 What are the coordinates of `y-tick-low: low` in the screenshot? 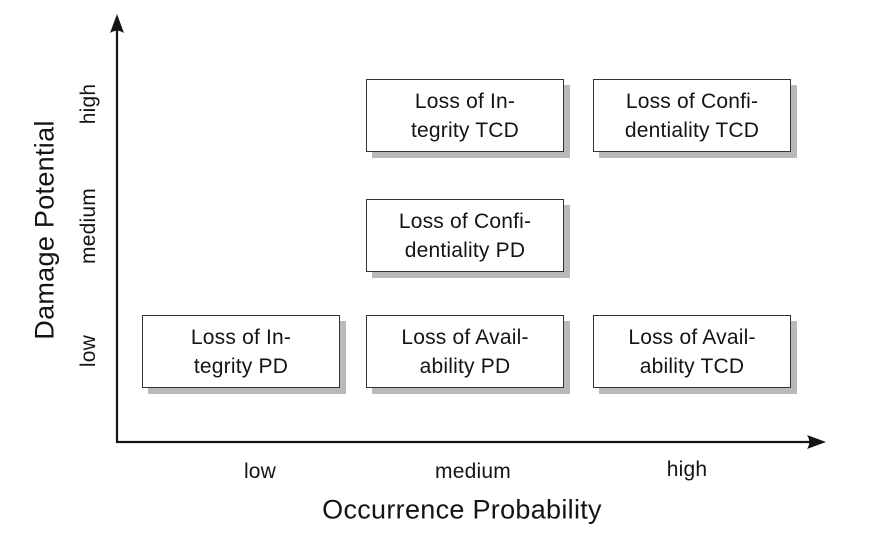 It's located at (88, 351).